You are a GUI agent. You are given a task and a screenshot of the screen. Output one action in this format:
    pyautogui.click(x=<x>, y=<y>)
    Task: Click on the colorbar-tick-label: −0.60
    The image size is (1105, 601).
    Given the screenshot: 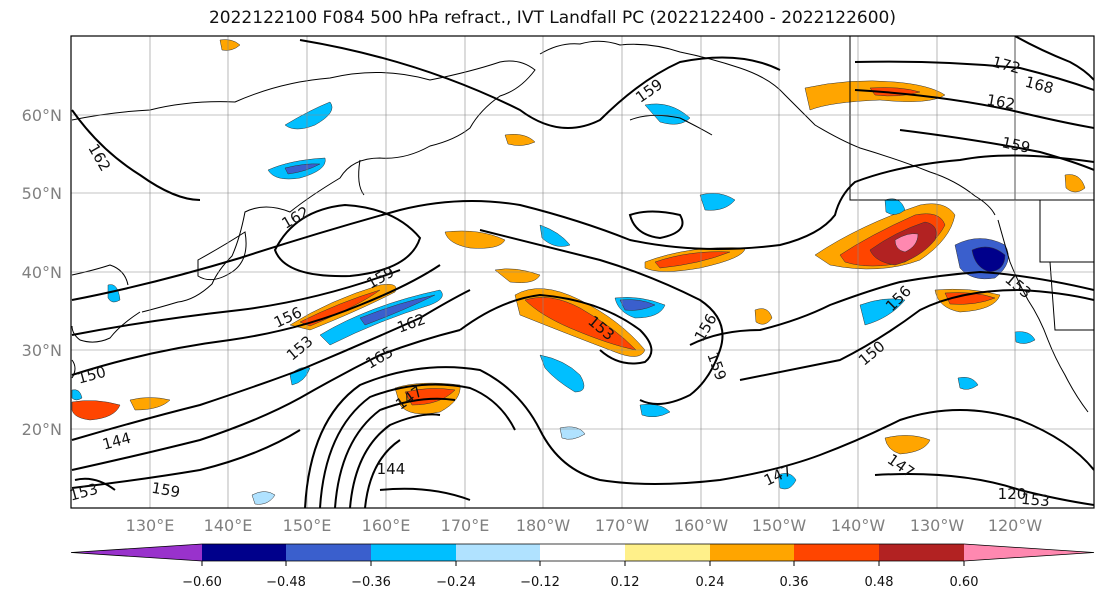 What is the action you would take?
    pyautogui.click(x=202, y=582)
    